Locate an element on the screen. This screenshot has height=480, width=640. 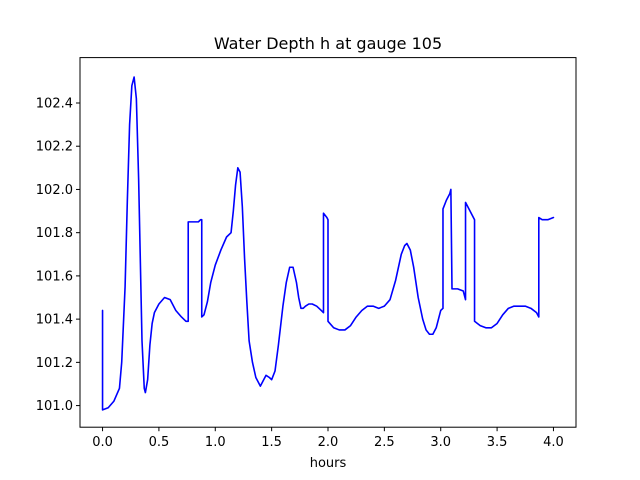
y-tick-label: 101.4 is located at coordinates (54, 320).